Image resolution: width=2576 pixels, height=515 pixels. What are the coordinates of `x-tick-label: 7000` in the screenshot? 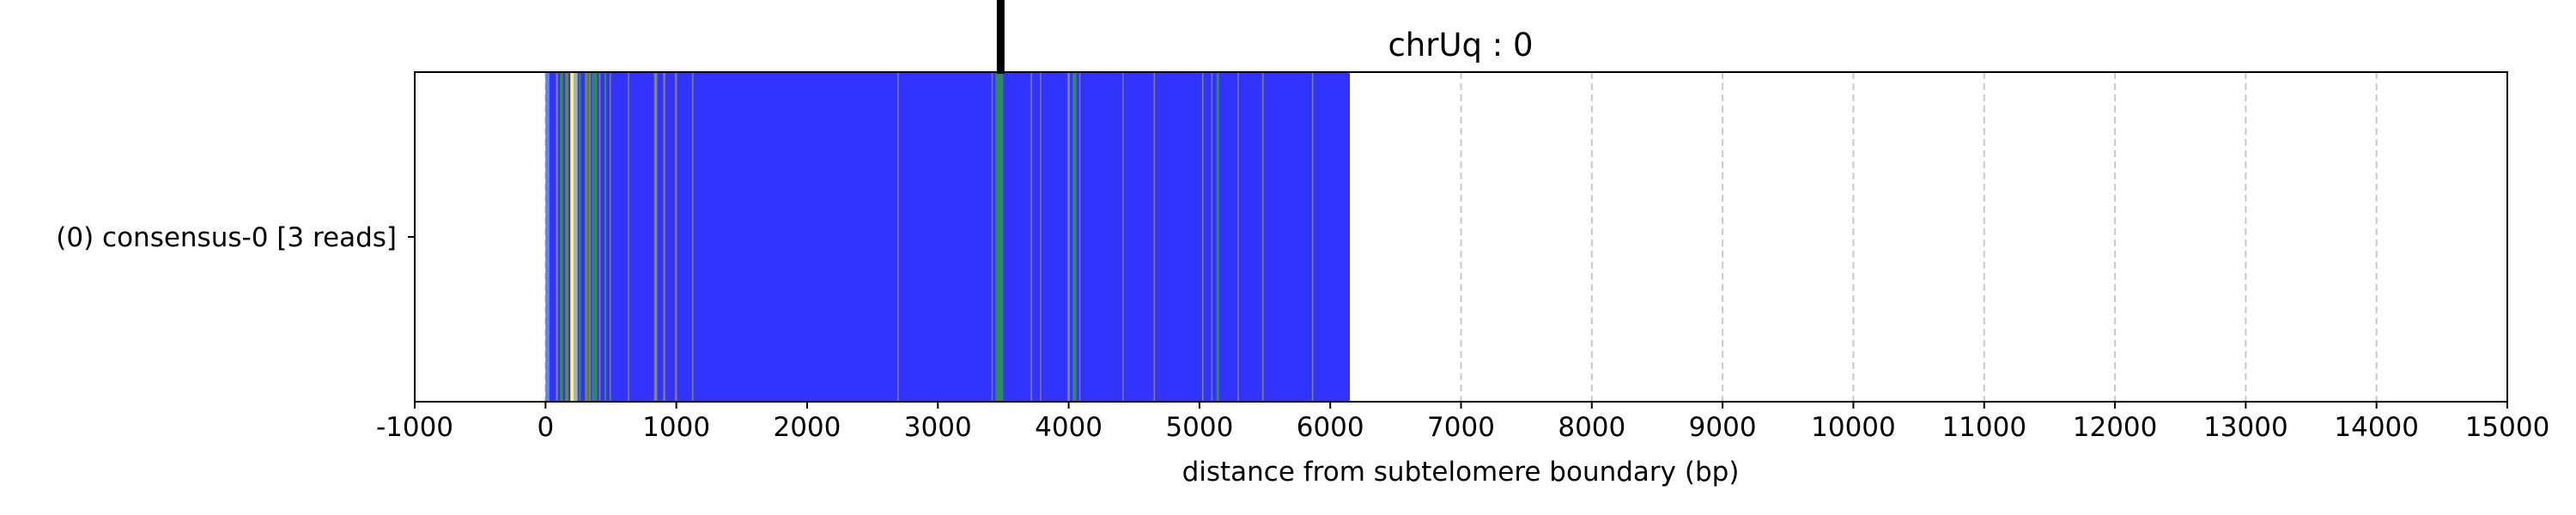 It's located at (1461, 427).